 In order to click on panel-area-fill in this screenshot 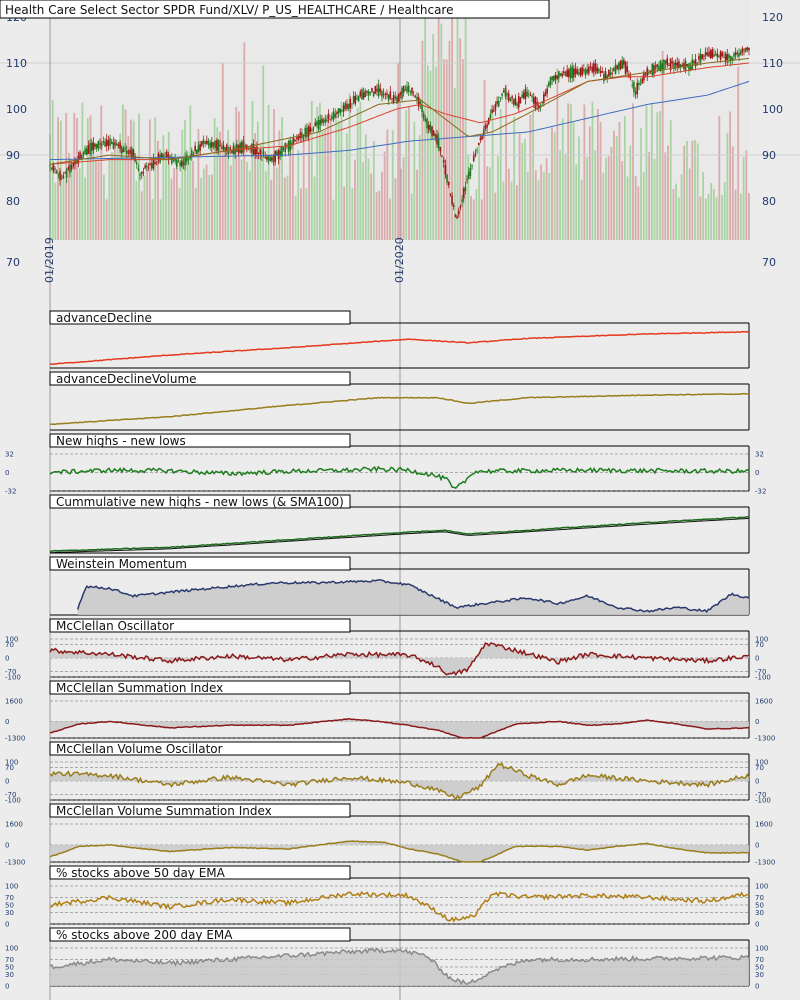, I will do `click(399, 851)`.